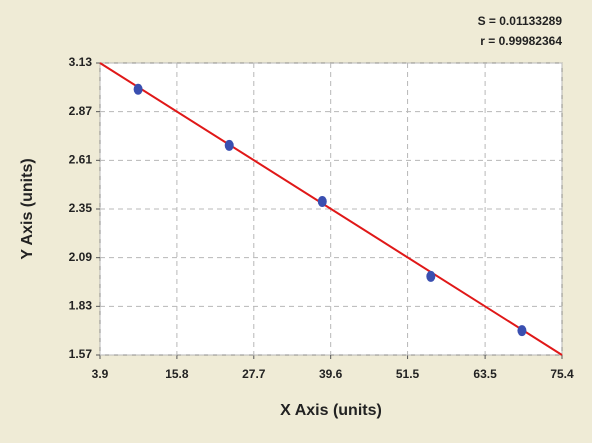 This screenshot has width=600, height=443. Describe the element at coordinates (81, 306) in the screenshot. I see `y-tick-label: 1.83` at that location.